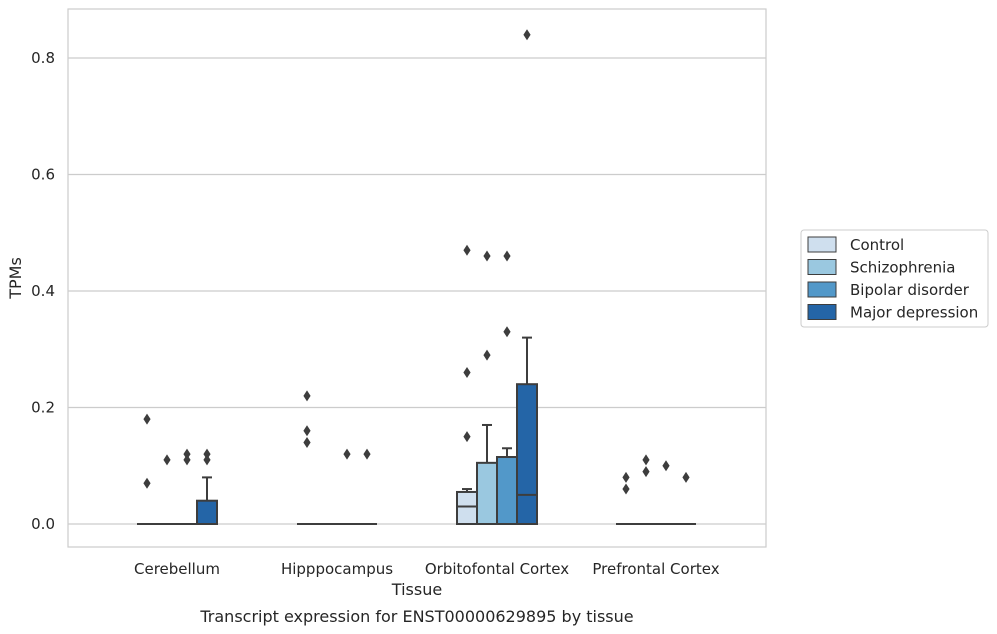 The width and height of the screenshot is (997, 634). Describe the element at coordinates (914, 313) in the screenshot. I see `legend-label: Major depression` at that location.